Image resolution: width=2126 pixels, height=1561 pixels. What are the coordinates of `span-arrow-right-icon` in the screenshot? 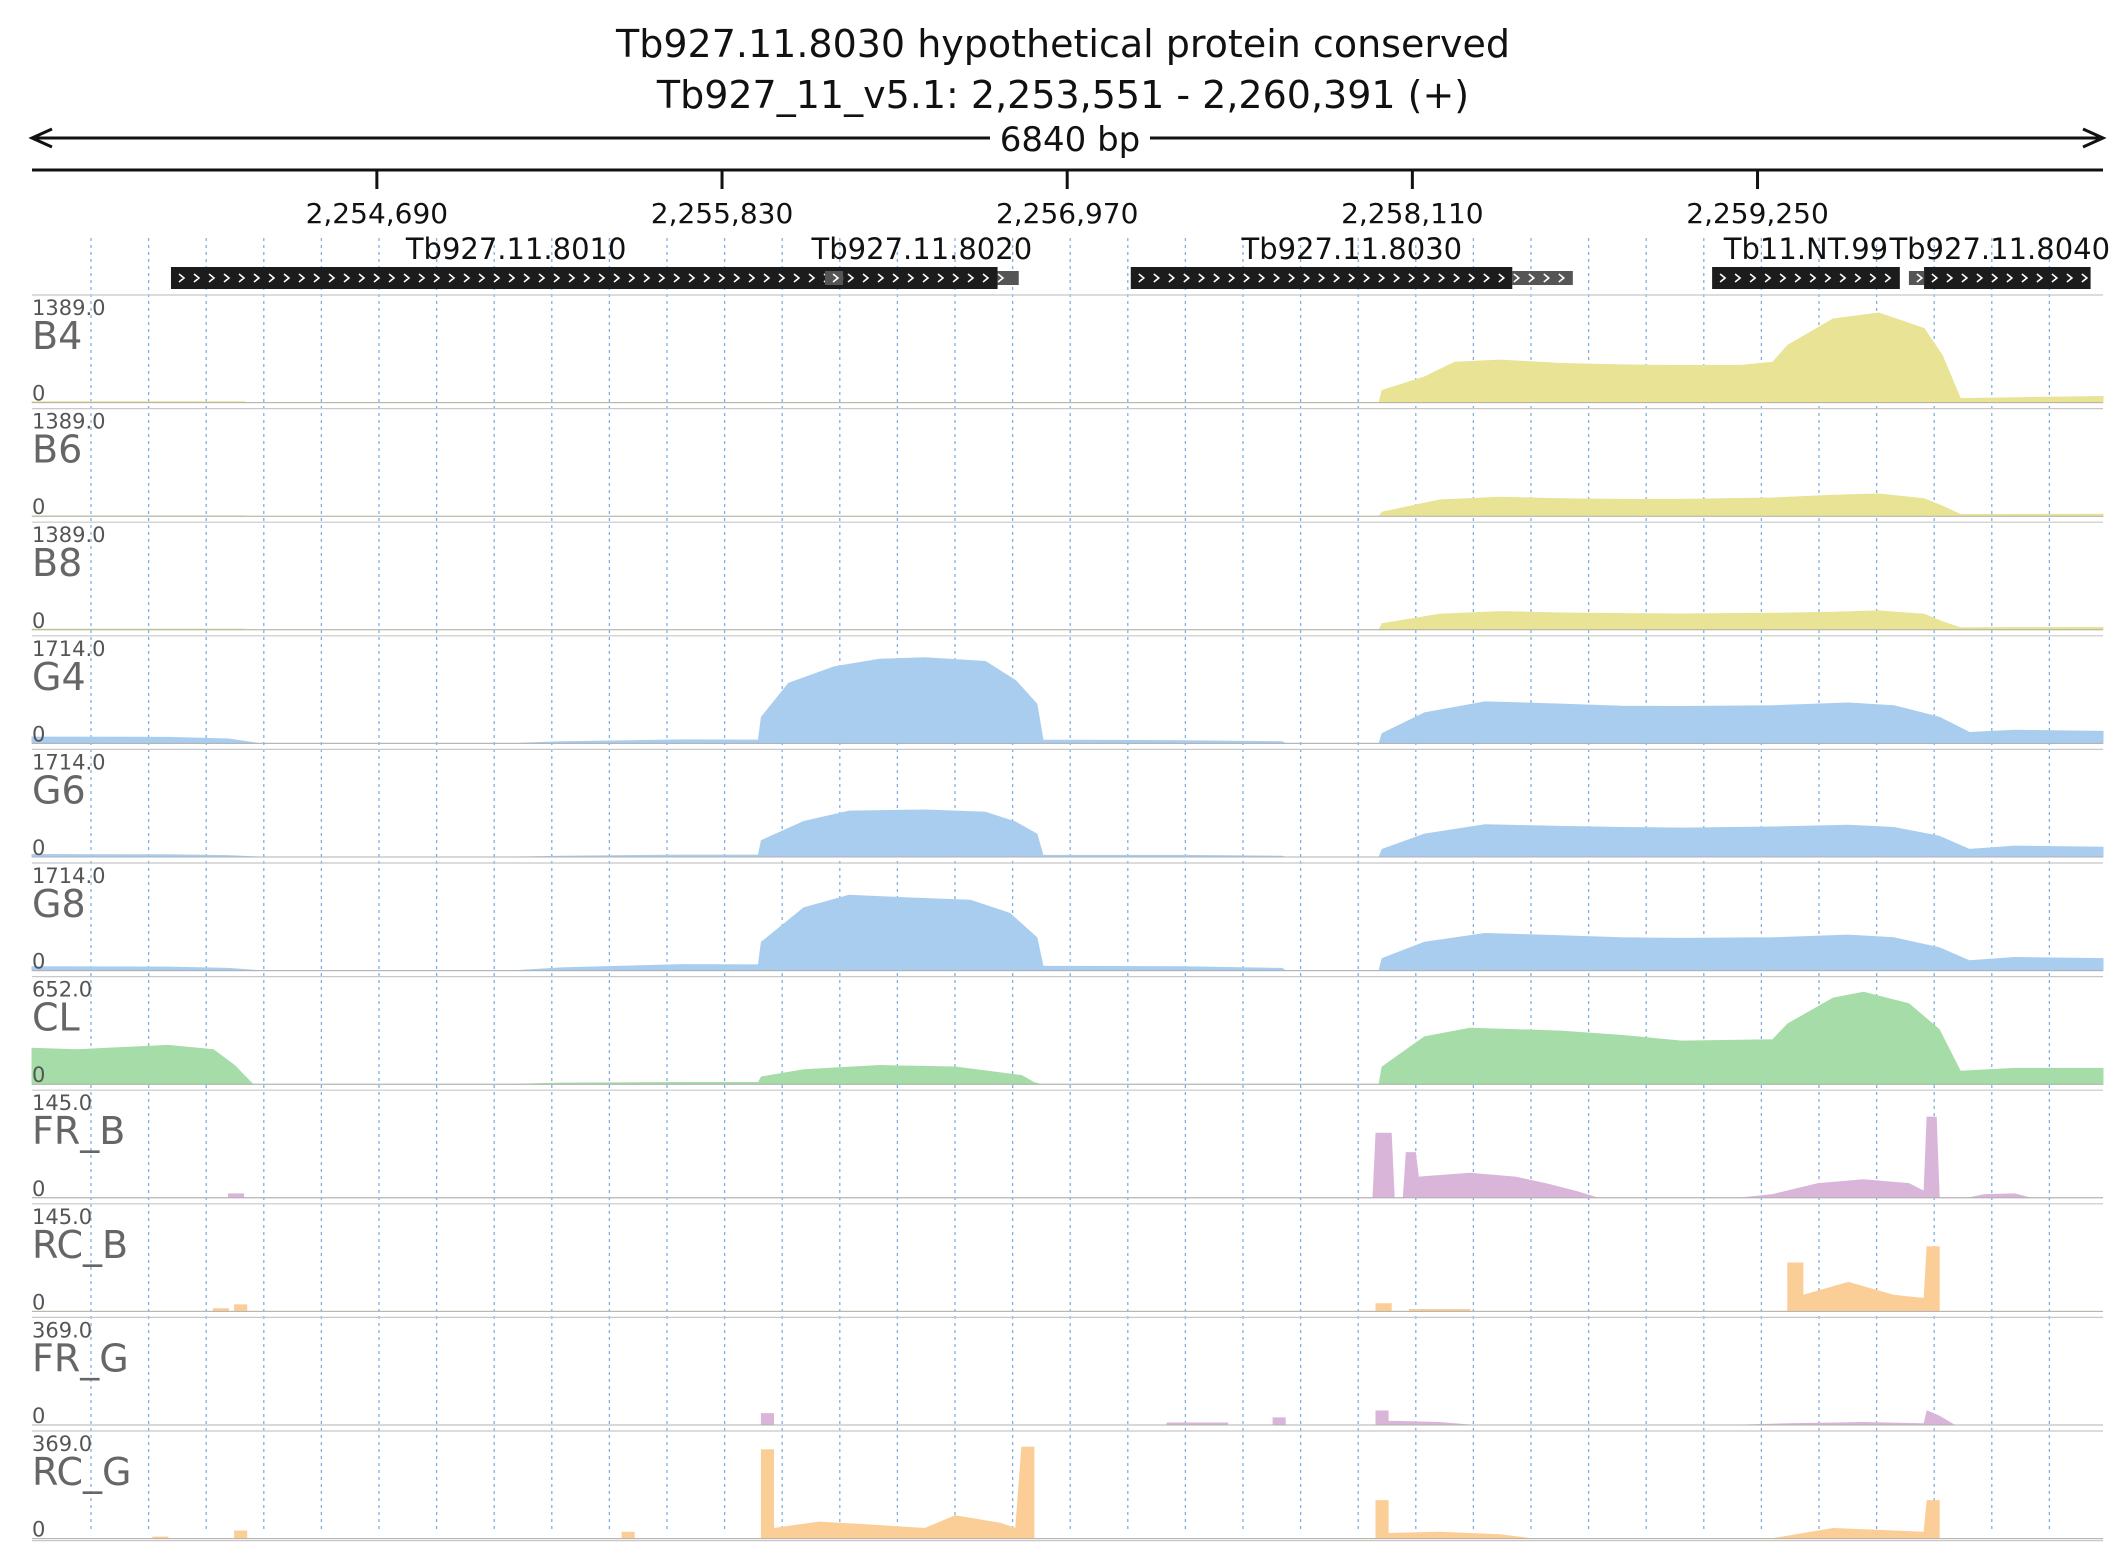 It's located at (2094, 138).